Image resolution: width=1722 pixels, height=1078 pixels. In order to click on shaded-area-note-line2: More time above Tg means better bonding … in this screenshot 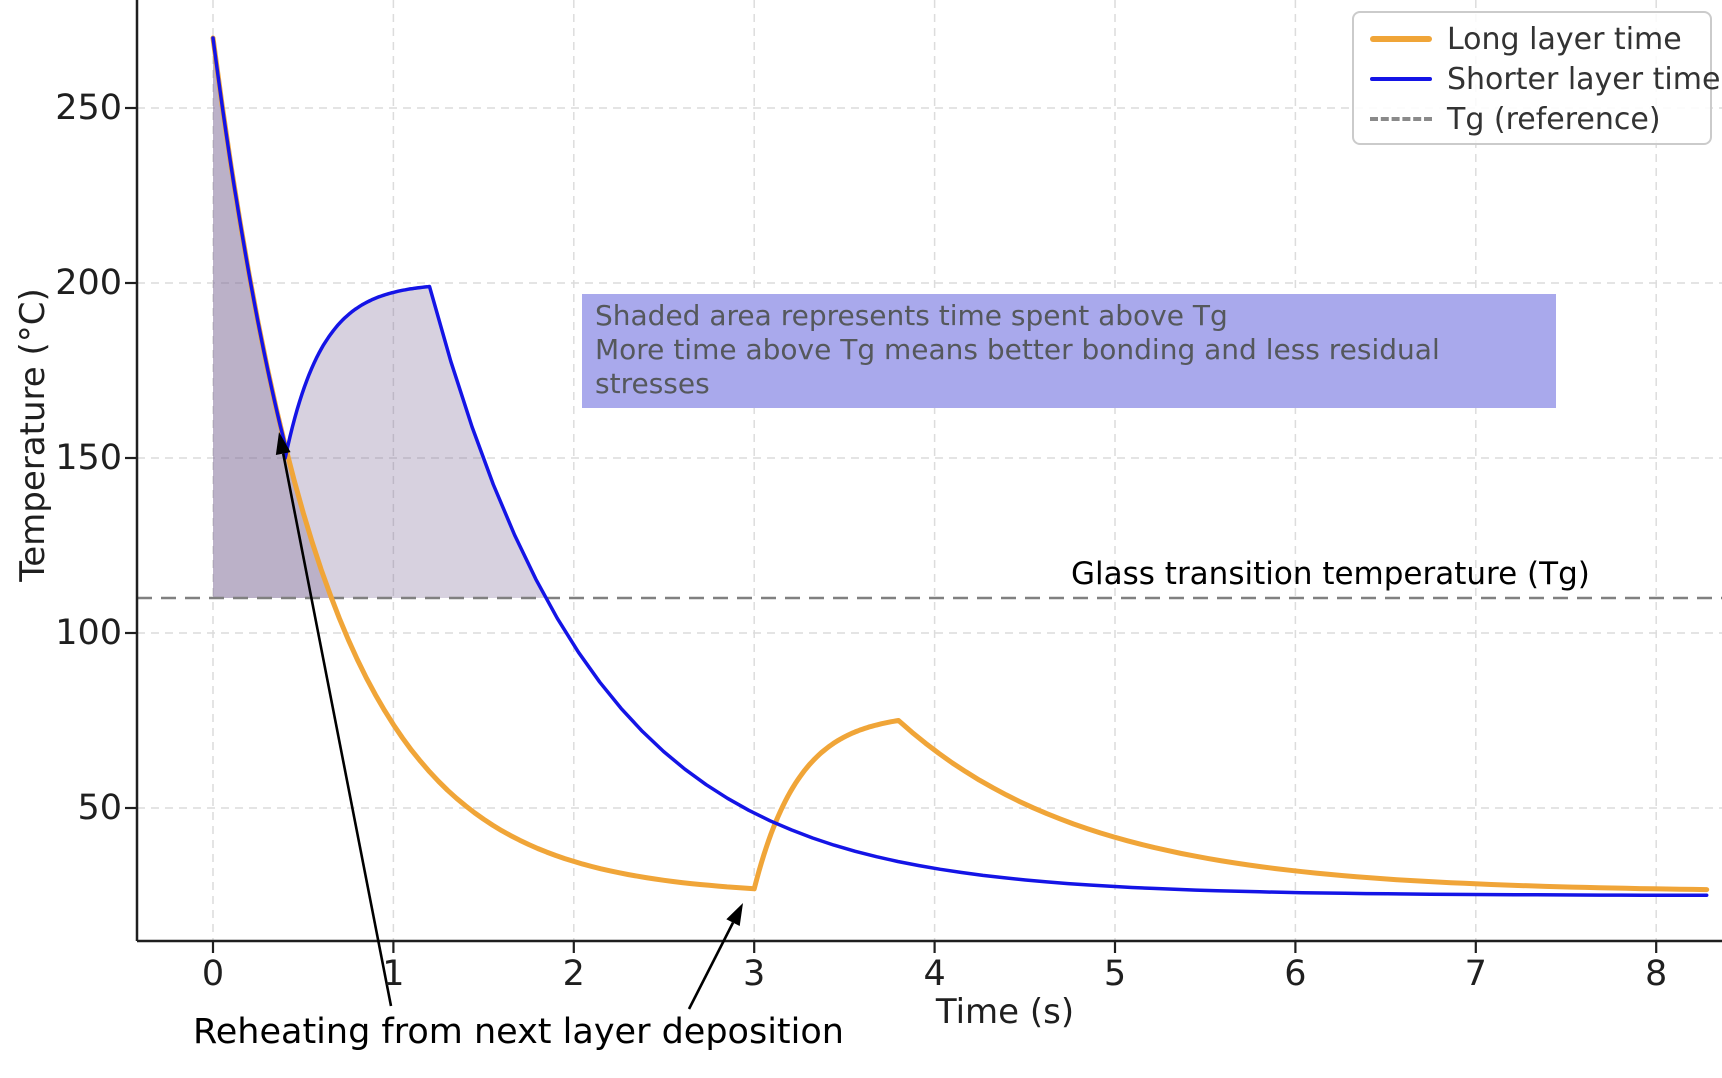, I will do `click(1017, 366)`.